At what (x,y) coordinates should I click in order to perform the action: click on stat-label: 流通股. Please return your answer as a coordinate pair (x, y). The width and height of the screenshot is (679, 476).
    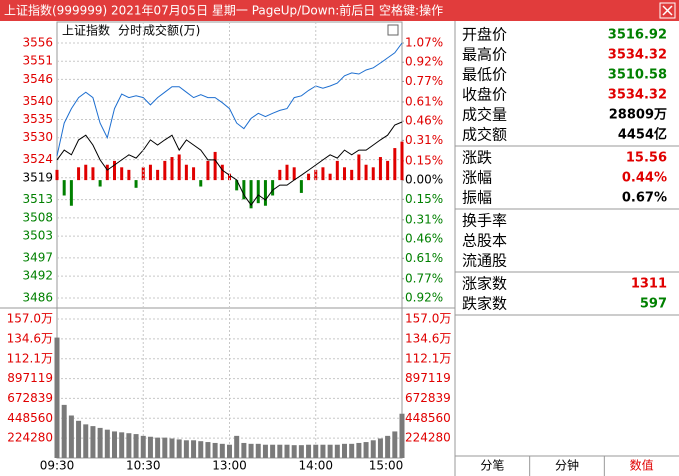
    Looking at the image, I should click on (484, 261).